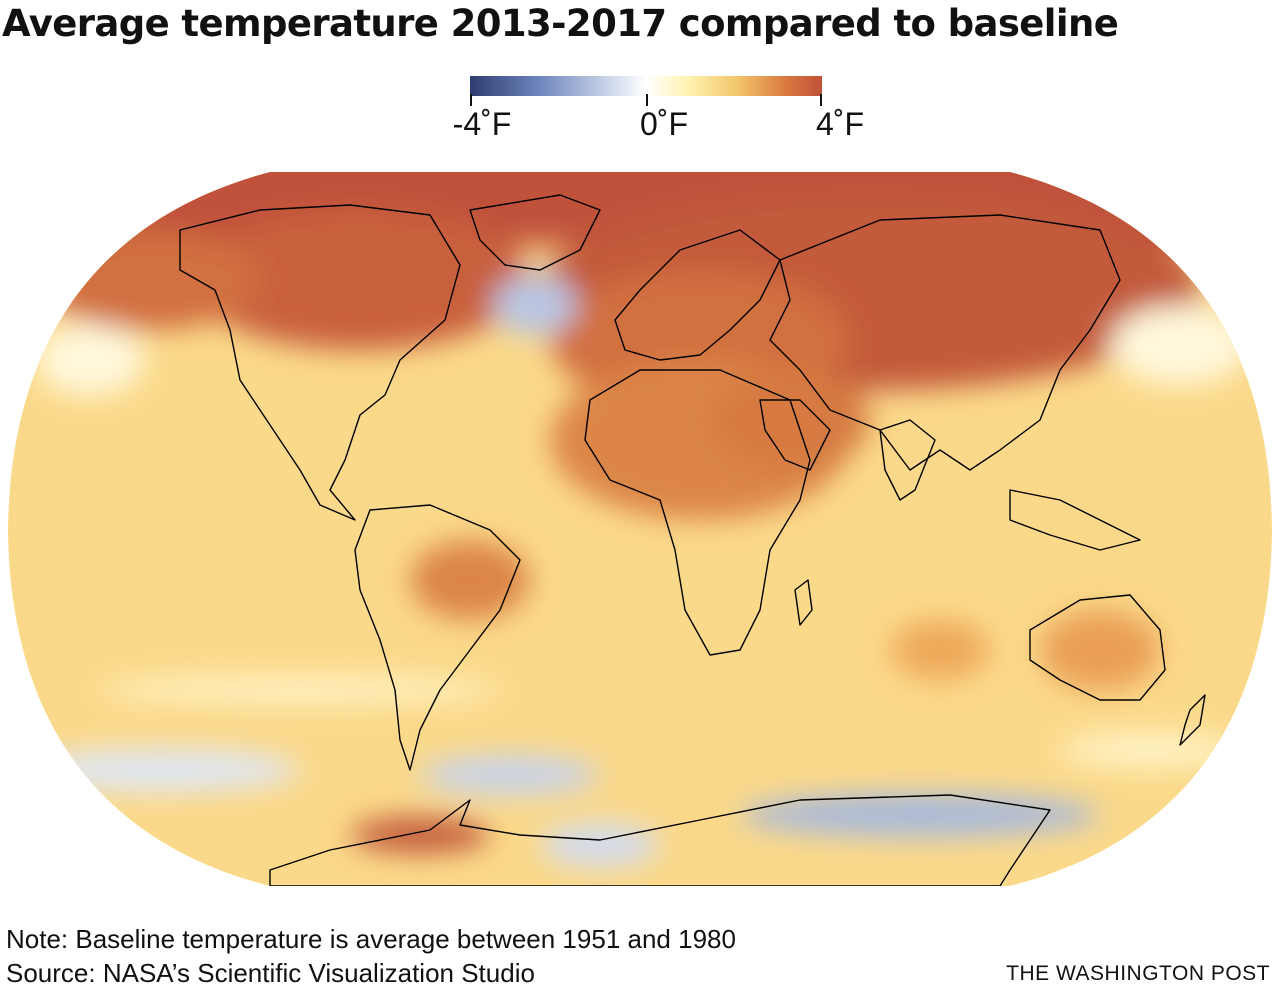  Describe the element at coordinates (437, 637) in the screenshot. I see `south-america-outline` at that location.